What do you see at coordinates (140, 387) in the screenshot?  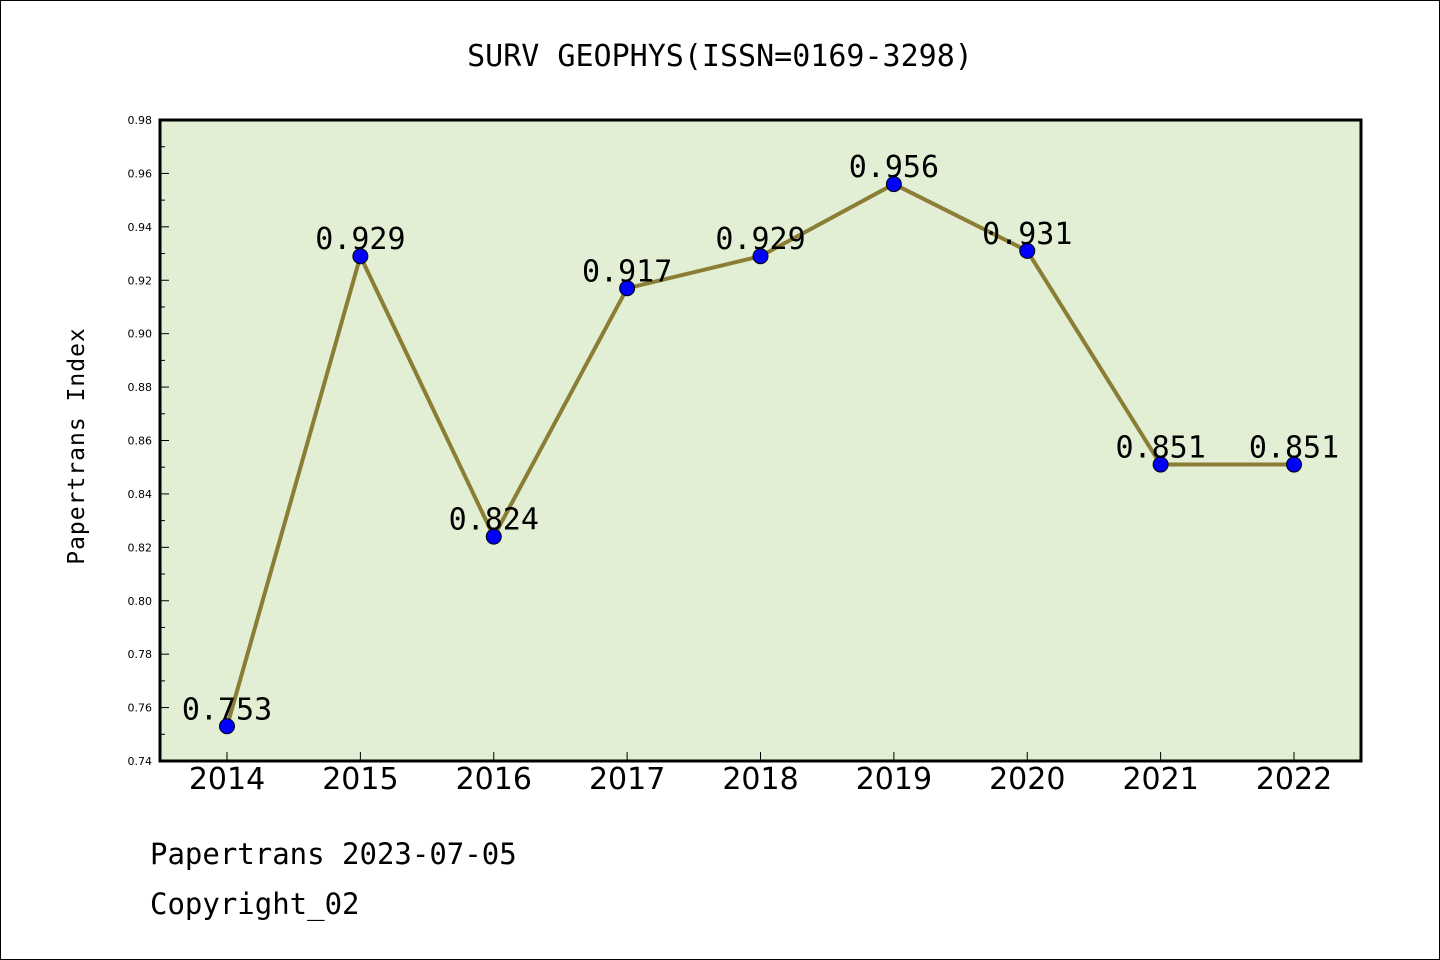 I see `y-tick-label: 0.88` at bounding box center [140, 387].